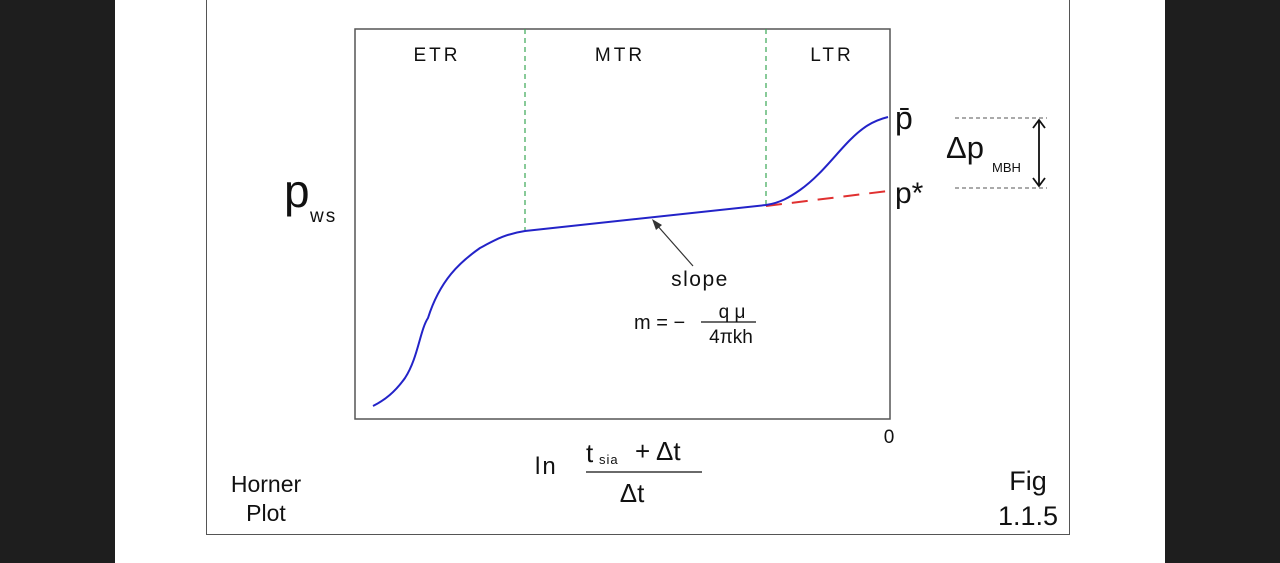 The width and height of the screenshot is (1280, 563). Describe the element at coordinates (965, 147) in the screenshot. I see `delta-p-label: Δp` at that location.